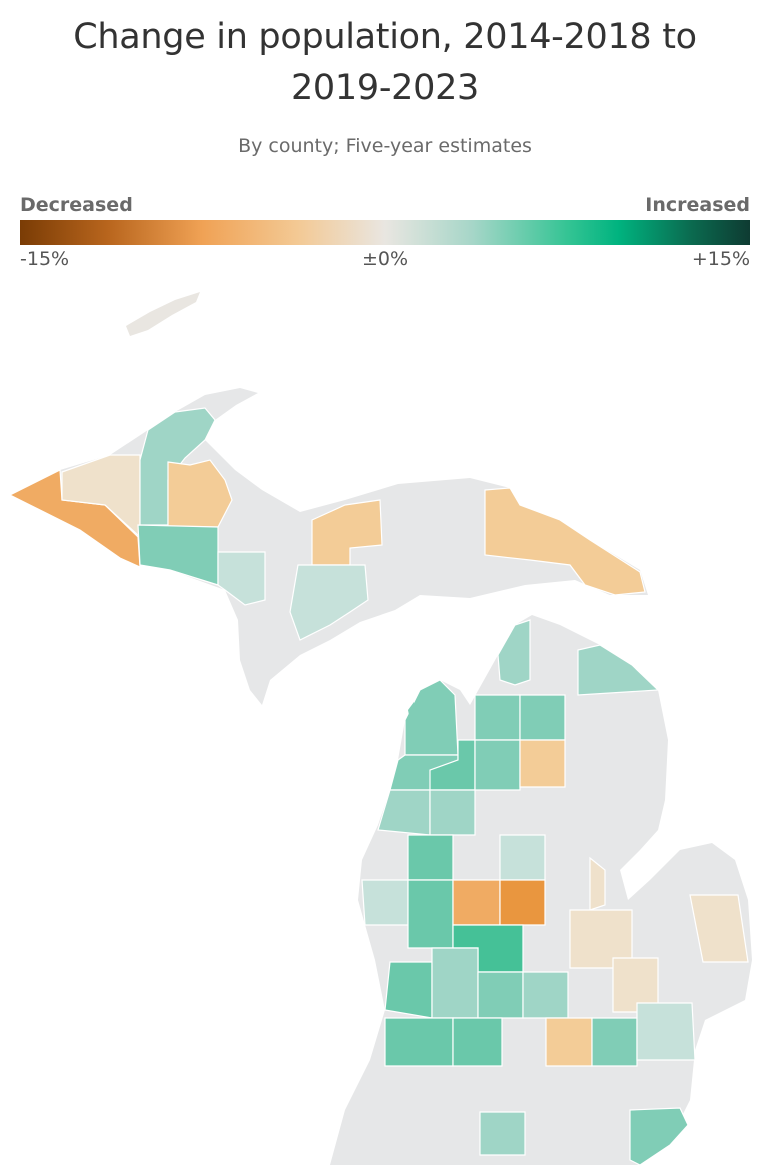 Image resolution: width=770 pixels, height=1172 pixels. Describe the element at coordinates (545, 995) in the screenshot. I see `county-shiawassee-teal` at that location.